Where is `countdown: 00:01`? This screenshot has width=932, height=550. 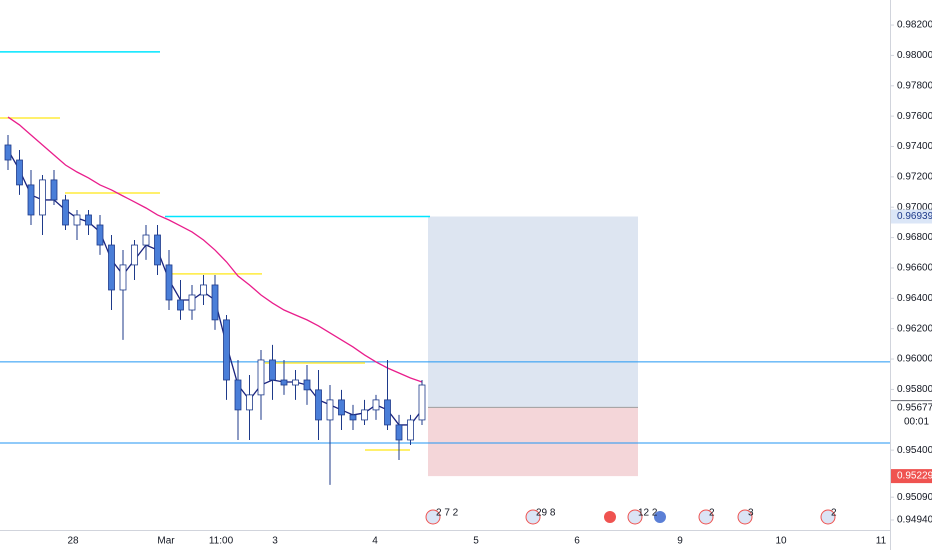 countdown: 00:01 is located at coordinates (916, 422).